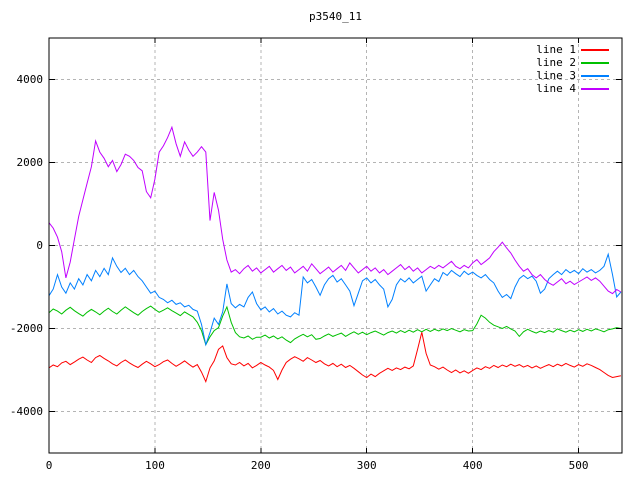 The image size is (640, 480). Describe the element at coordinates (366, 465) in the screenshot. I see `x-tick-label: 300` at that location.